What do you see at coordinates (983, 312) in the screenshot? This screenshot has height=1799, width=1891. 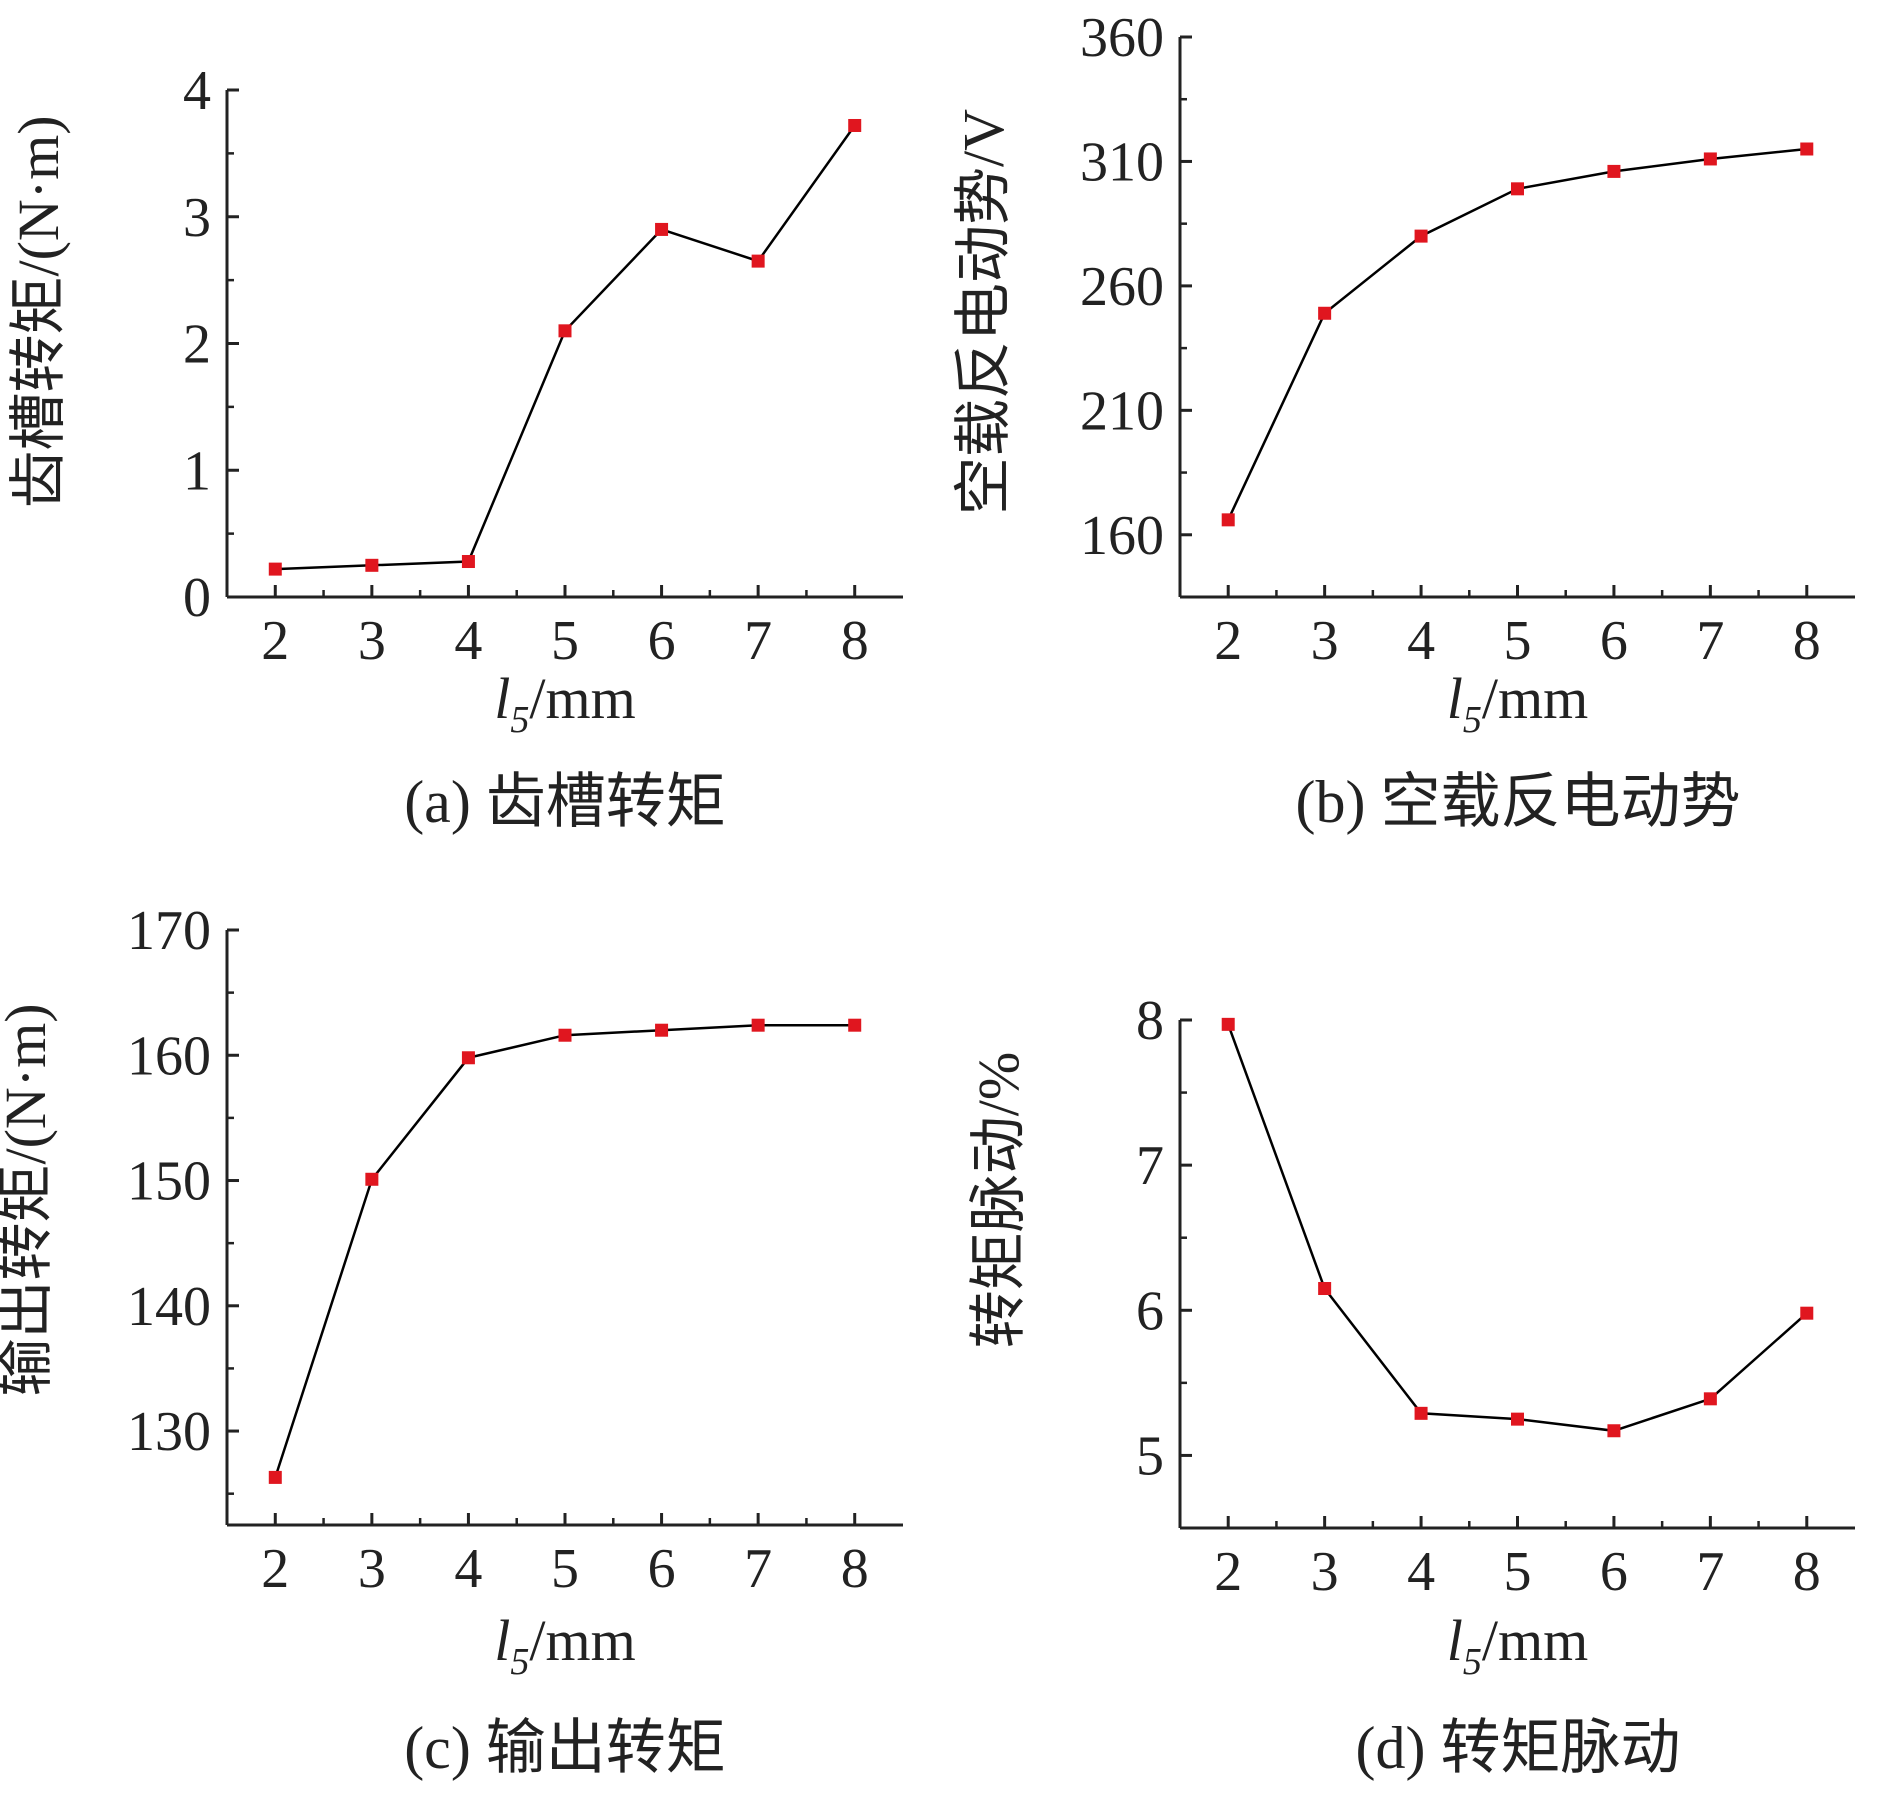 I see `y-axis-title: 空载反电动势/V` at bounding box center [983, 312].